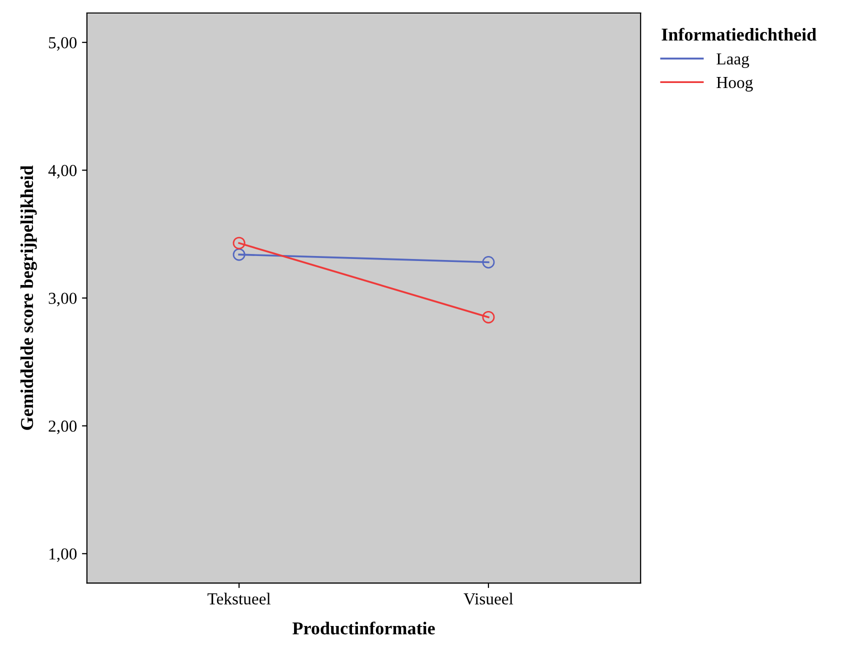 This screenshot has width=844, height=650. I want to click on legend-label: Hoog, so click(734, 84).